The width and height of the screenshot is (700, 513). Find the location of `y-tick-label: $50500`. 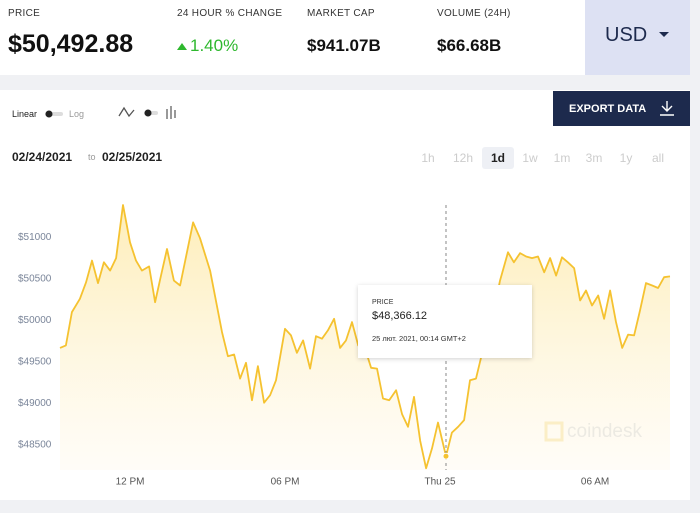

y-tick-label: $50500 is located at coordinates (35, 279).